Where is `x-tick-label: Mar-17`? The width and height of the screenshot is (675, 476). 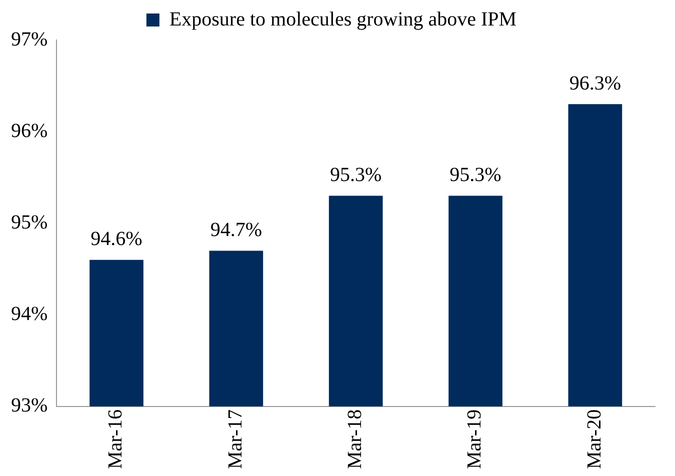 x-tick-label: Mar-17 is located at coordinates (235, 439).